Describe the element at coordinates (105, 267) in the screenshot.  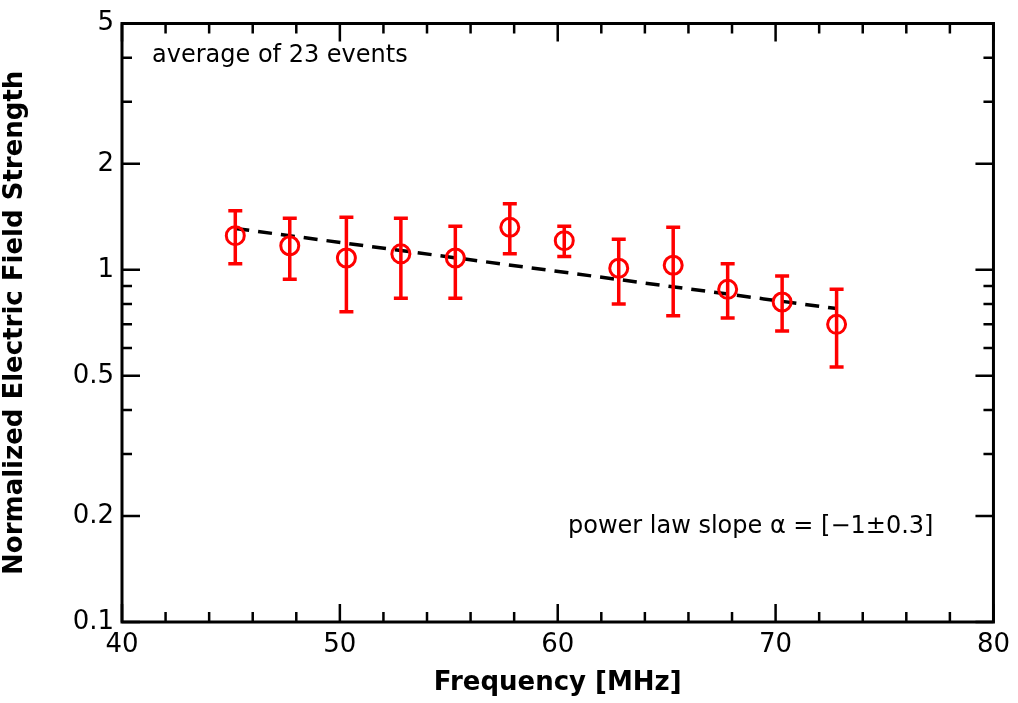
I see `y-tick-label: 1` at that location.